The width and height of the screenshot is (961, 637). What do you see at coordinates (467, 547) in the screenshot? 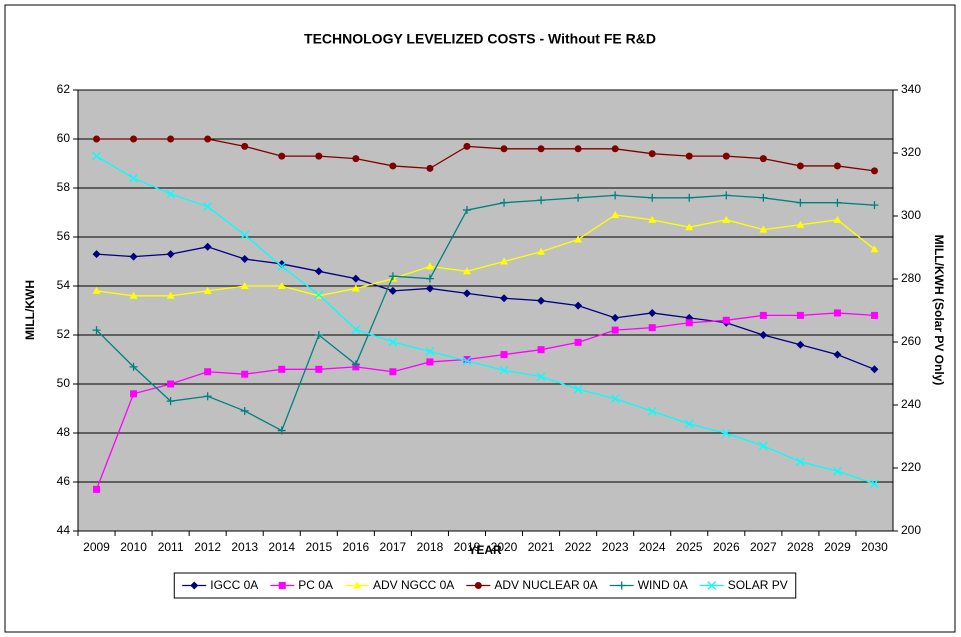
I see `x-tick-label: 2019` at bounding box center [467, 547].